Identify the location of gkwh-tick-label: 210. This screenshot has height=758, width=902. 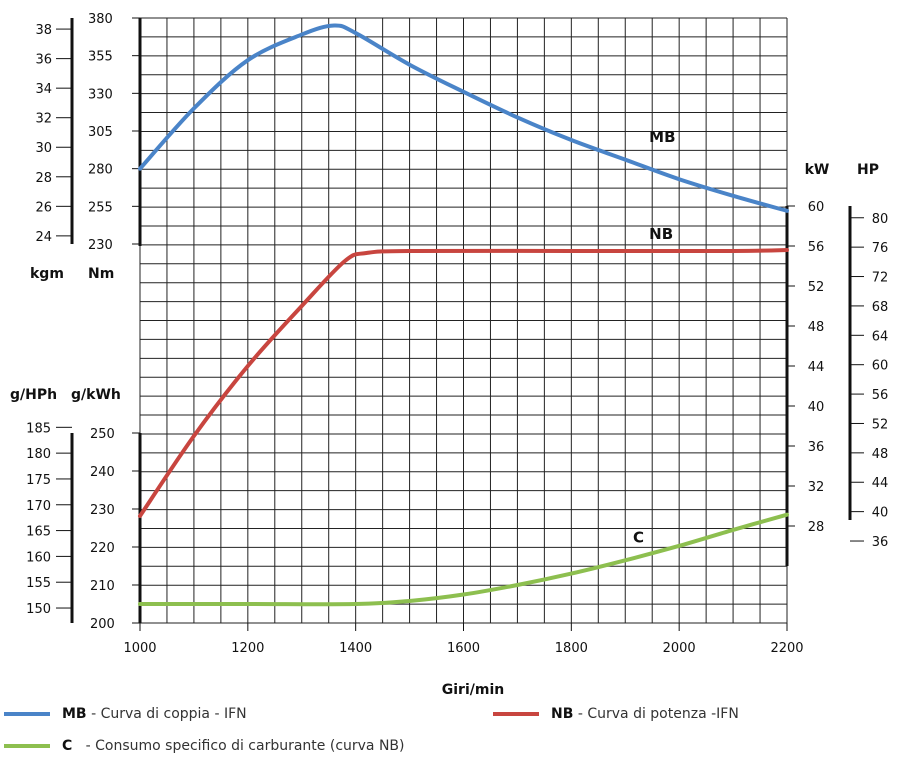
(102, 586).